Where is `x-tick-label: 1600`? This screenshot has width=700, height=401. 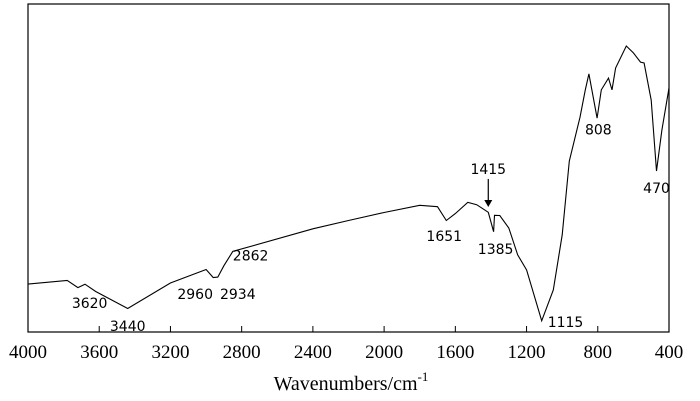 x-tick-label: 1600 is located at coordinates (455, 352).